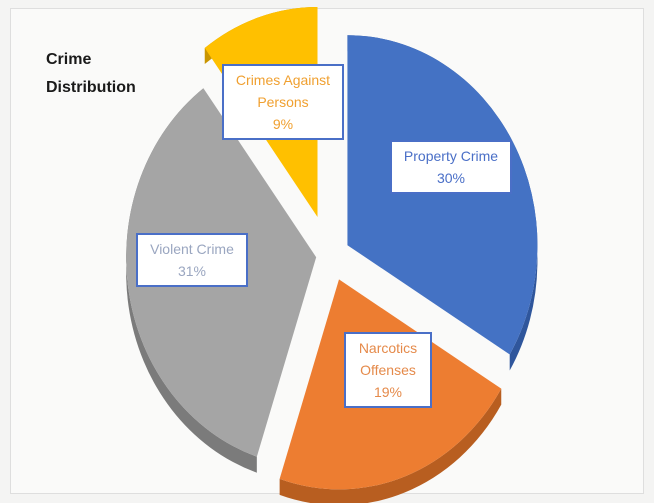  What do you see at coordinates (451, 156) in the screenshot?
I see `data-label-name: Property Crime` at bounding box center [451, 156].